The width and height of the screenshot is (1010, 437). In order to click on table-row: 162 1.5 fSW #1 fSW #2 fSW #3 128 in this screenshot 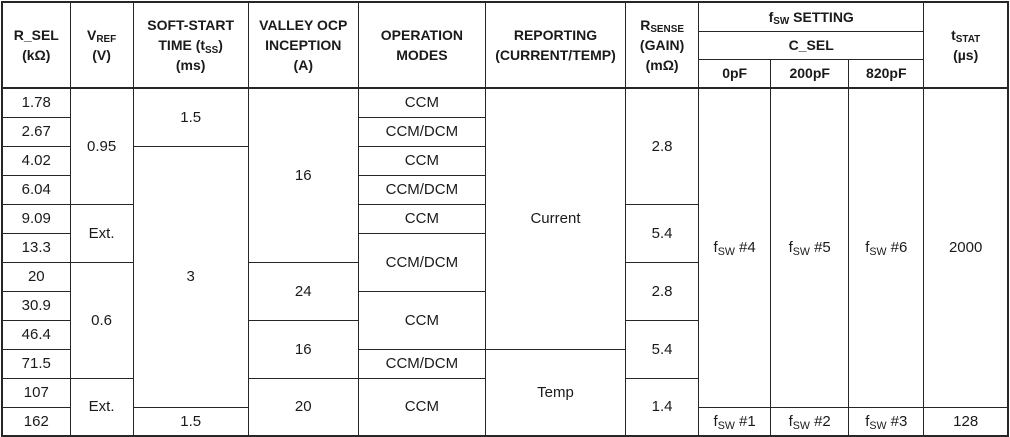, I will do `click(505, 421)`.